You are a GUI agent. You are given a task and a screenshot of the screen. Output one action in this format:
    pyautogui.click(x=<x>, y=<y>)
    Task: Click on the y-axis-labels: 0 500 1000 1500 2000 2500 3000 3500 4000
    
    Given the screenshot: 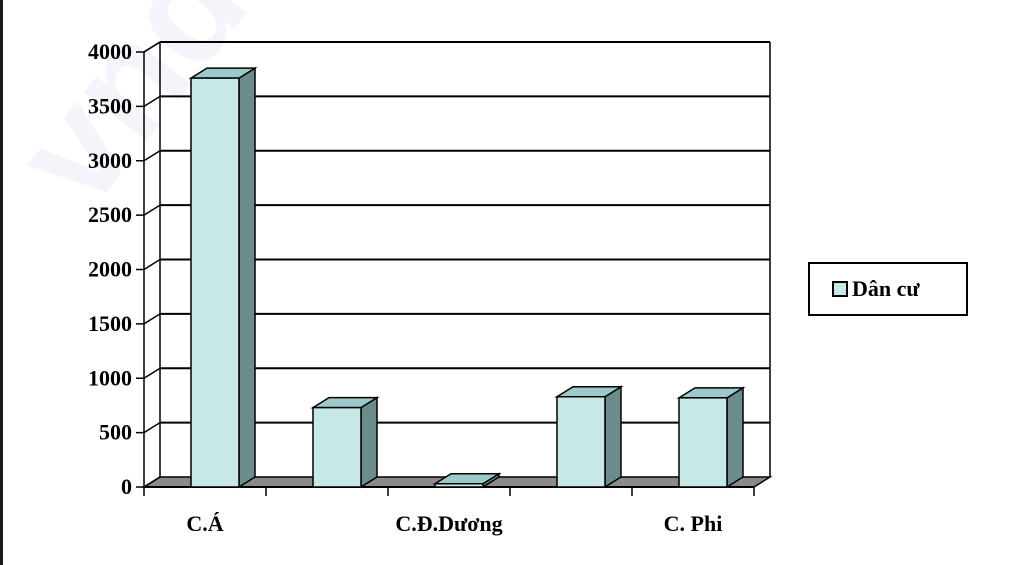 What is the action you would take?
    pyautogui.click(x=110, y=269)
    